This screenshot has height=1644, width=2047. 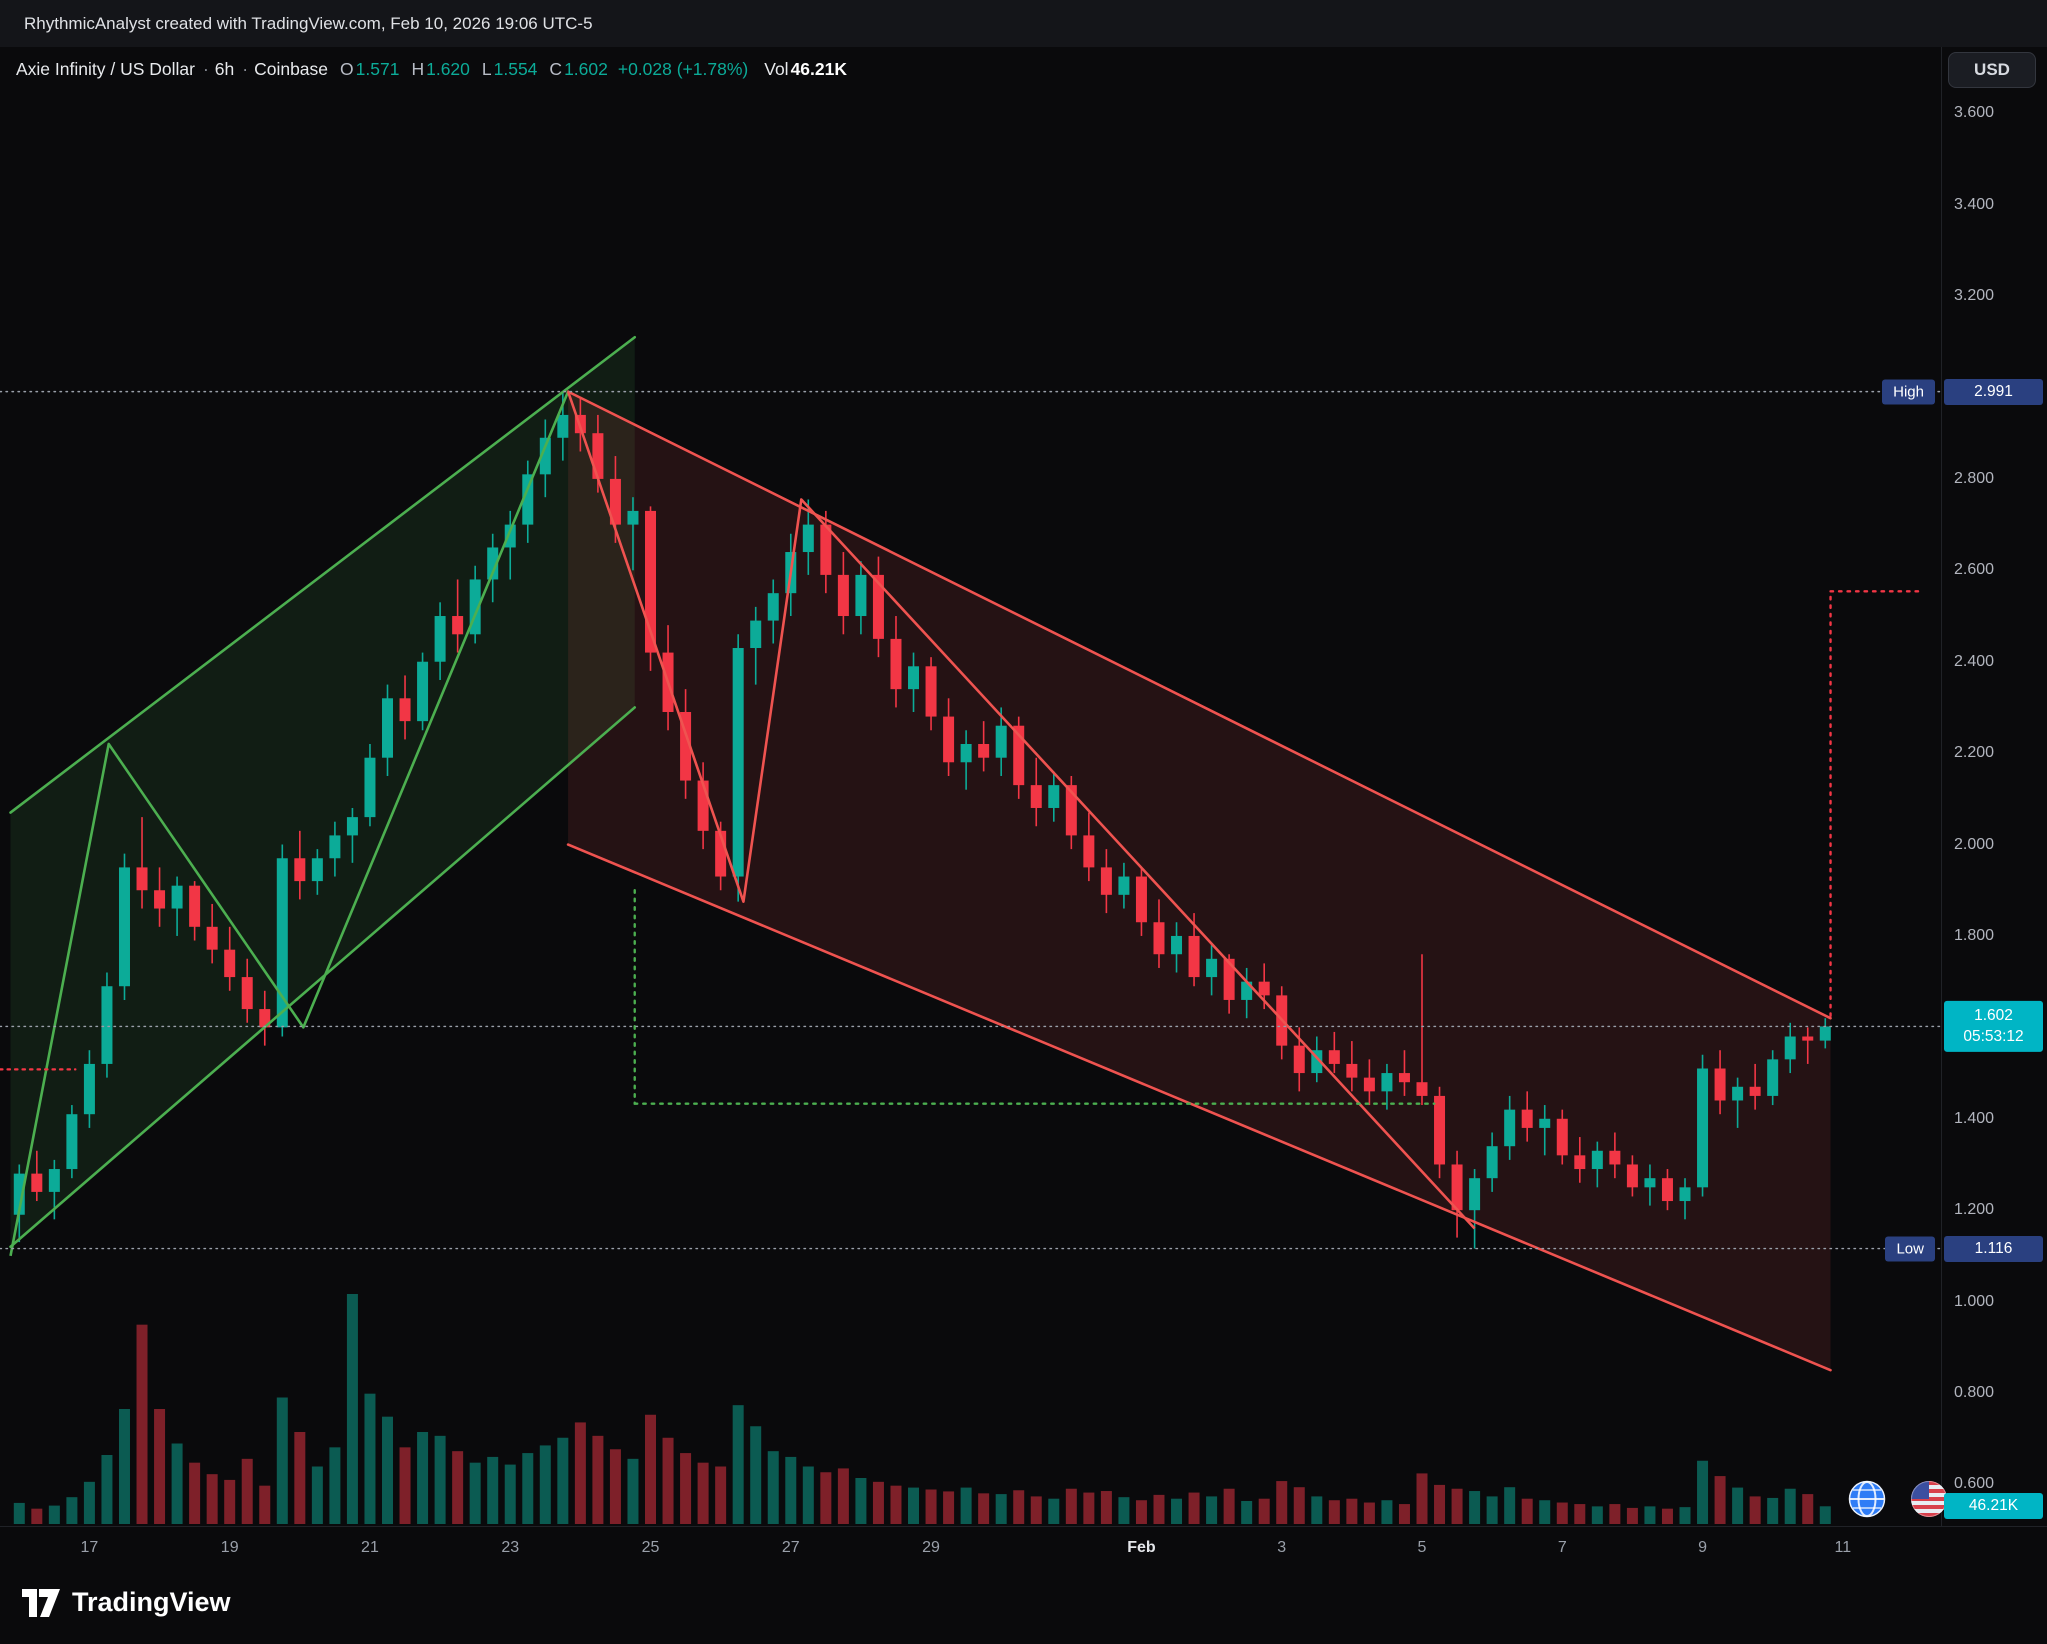 I want to click on green-trend-zigzag, so click(x=289, y=824).